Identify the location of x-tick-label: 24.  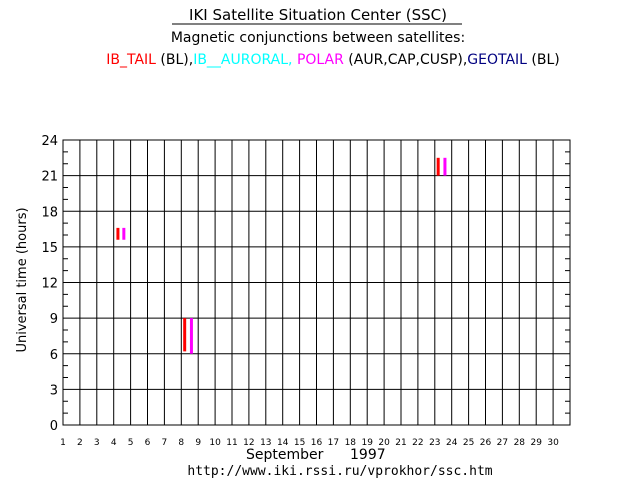
(452, 443).